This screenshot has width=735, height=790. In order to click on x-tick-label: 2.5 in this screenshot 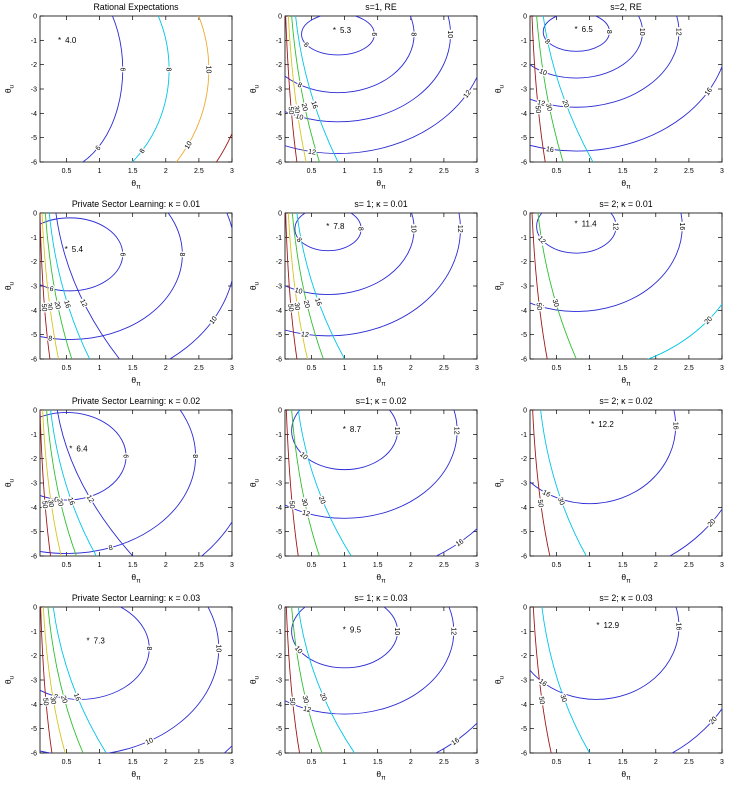, I will do `click(689, 368)`.